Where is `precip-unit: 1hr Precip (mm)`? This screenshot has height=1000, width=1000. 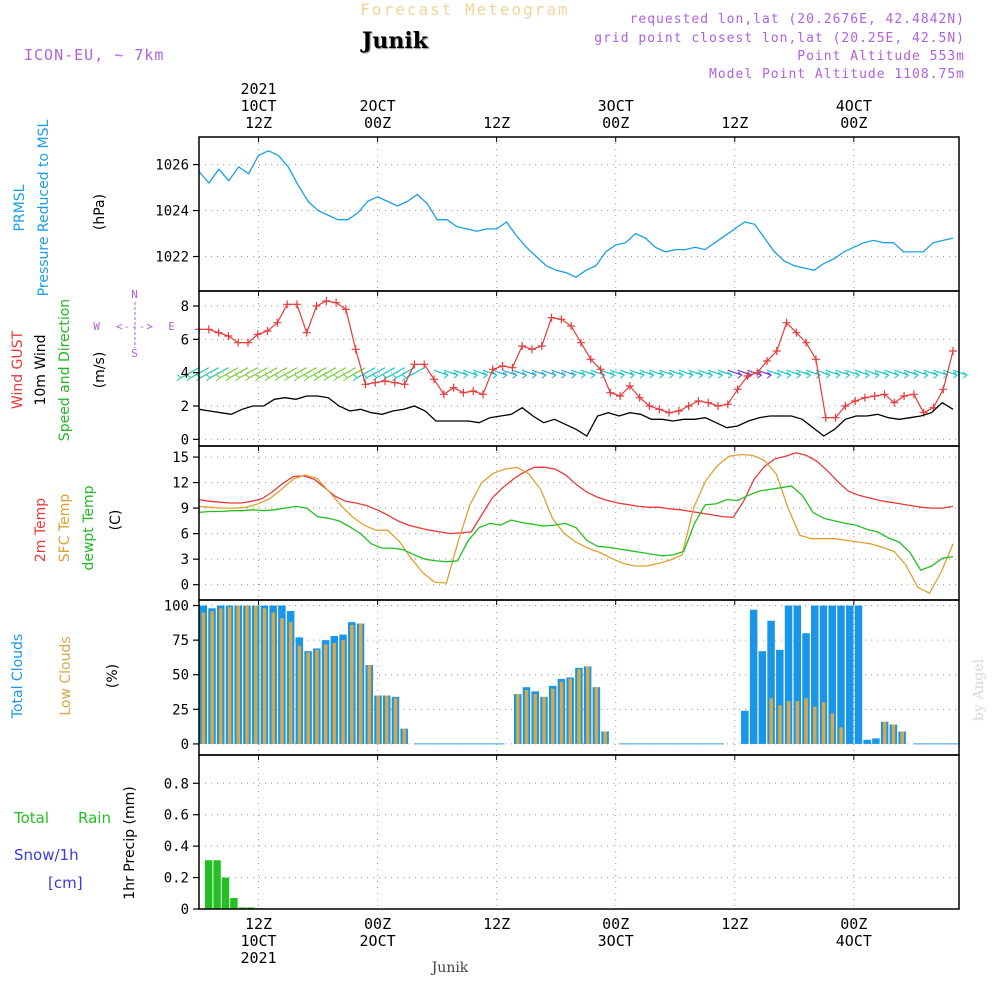 precip-unit: 1hr Precip (mm) is located at coordinates (130, 842).